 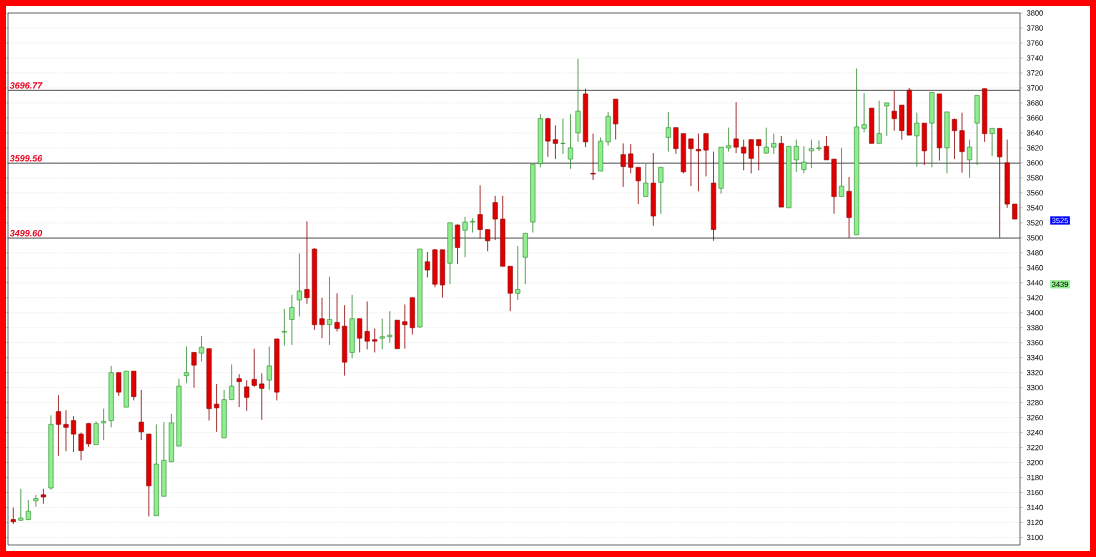 What do you see at coordinates (26, 158) in the screenshot?
I see `ref-line-label: 3599.56` at bounding box center [26, 158].